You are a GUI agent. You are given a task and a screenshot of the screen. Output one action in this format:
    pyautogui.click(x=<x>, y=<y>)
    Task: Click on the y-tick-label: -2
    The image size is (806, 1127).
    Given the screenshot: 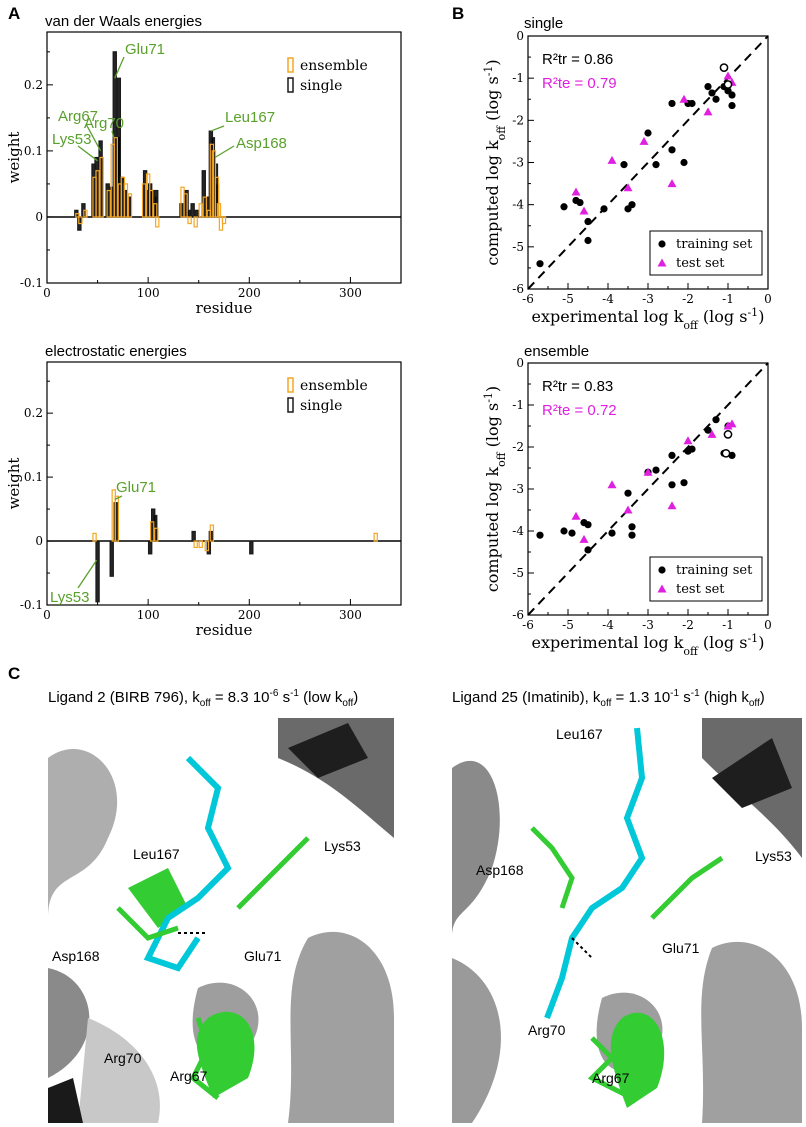 What is the action you would take?
    pyautogui.click(x=518, y=120)
    